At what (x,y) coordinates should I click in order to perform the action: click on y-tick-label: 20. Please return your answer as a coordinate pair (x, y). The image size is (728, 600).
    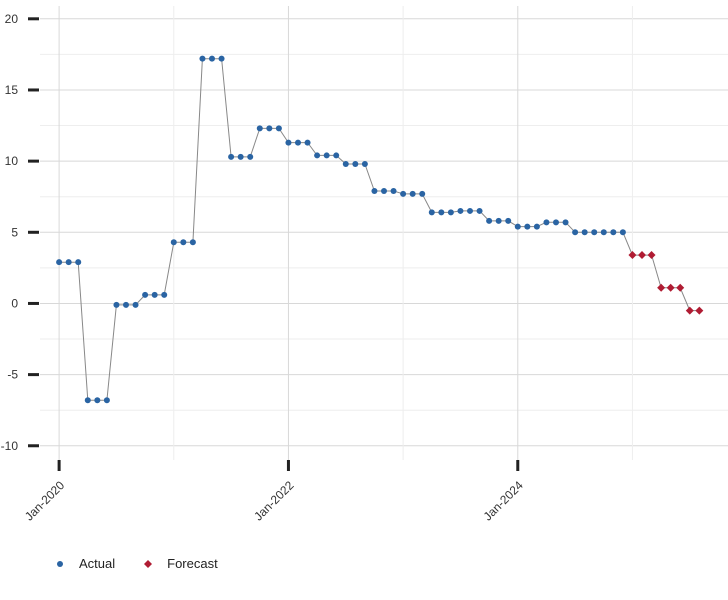
    Looking at the image, I should click on (12, 19).